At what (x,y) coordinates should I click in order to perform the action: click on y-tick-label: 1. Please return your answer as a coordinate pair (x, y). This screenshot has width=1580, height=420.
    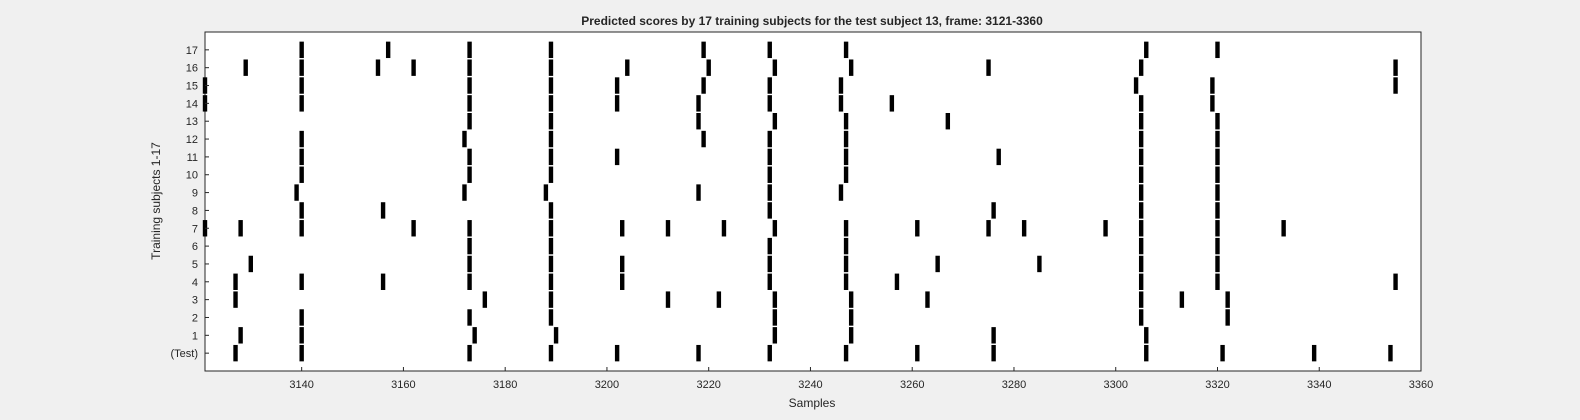
    Looking at the image, I should click on (195, 336).